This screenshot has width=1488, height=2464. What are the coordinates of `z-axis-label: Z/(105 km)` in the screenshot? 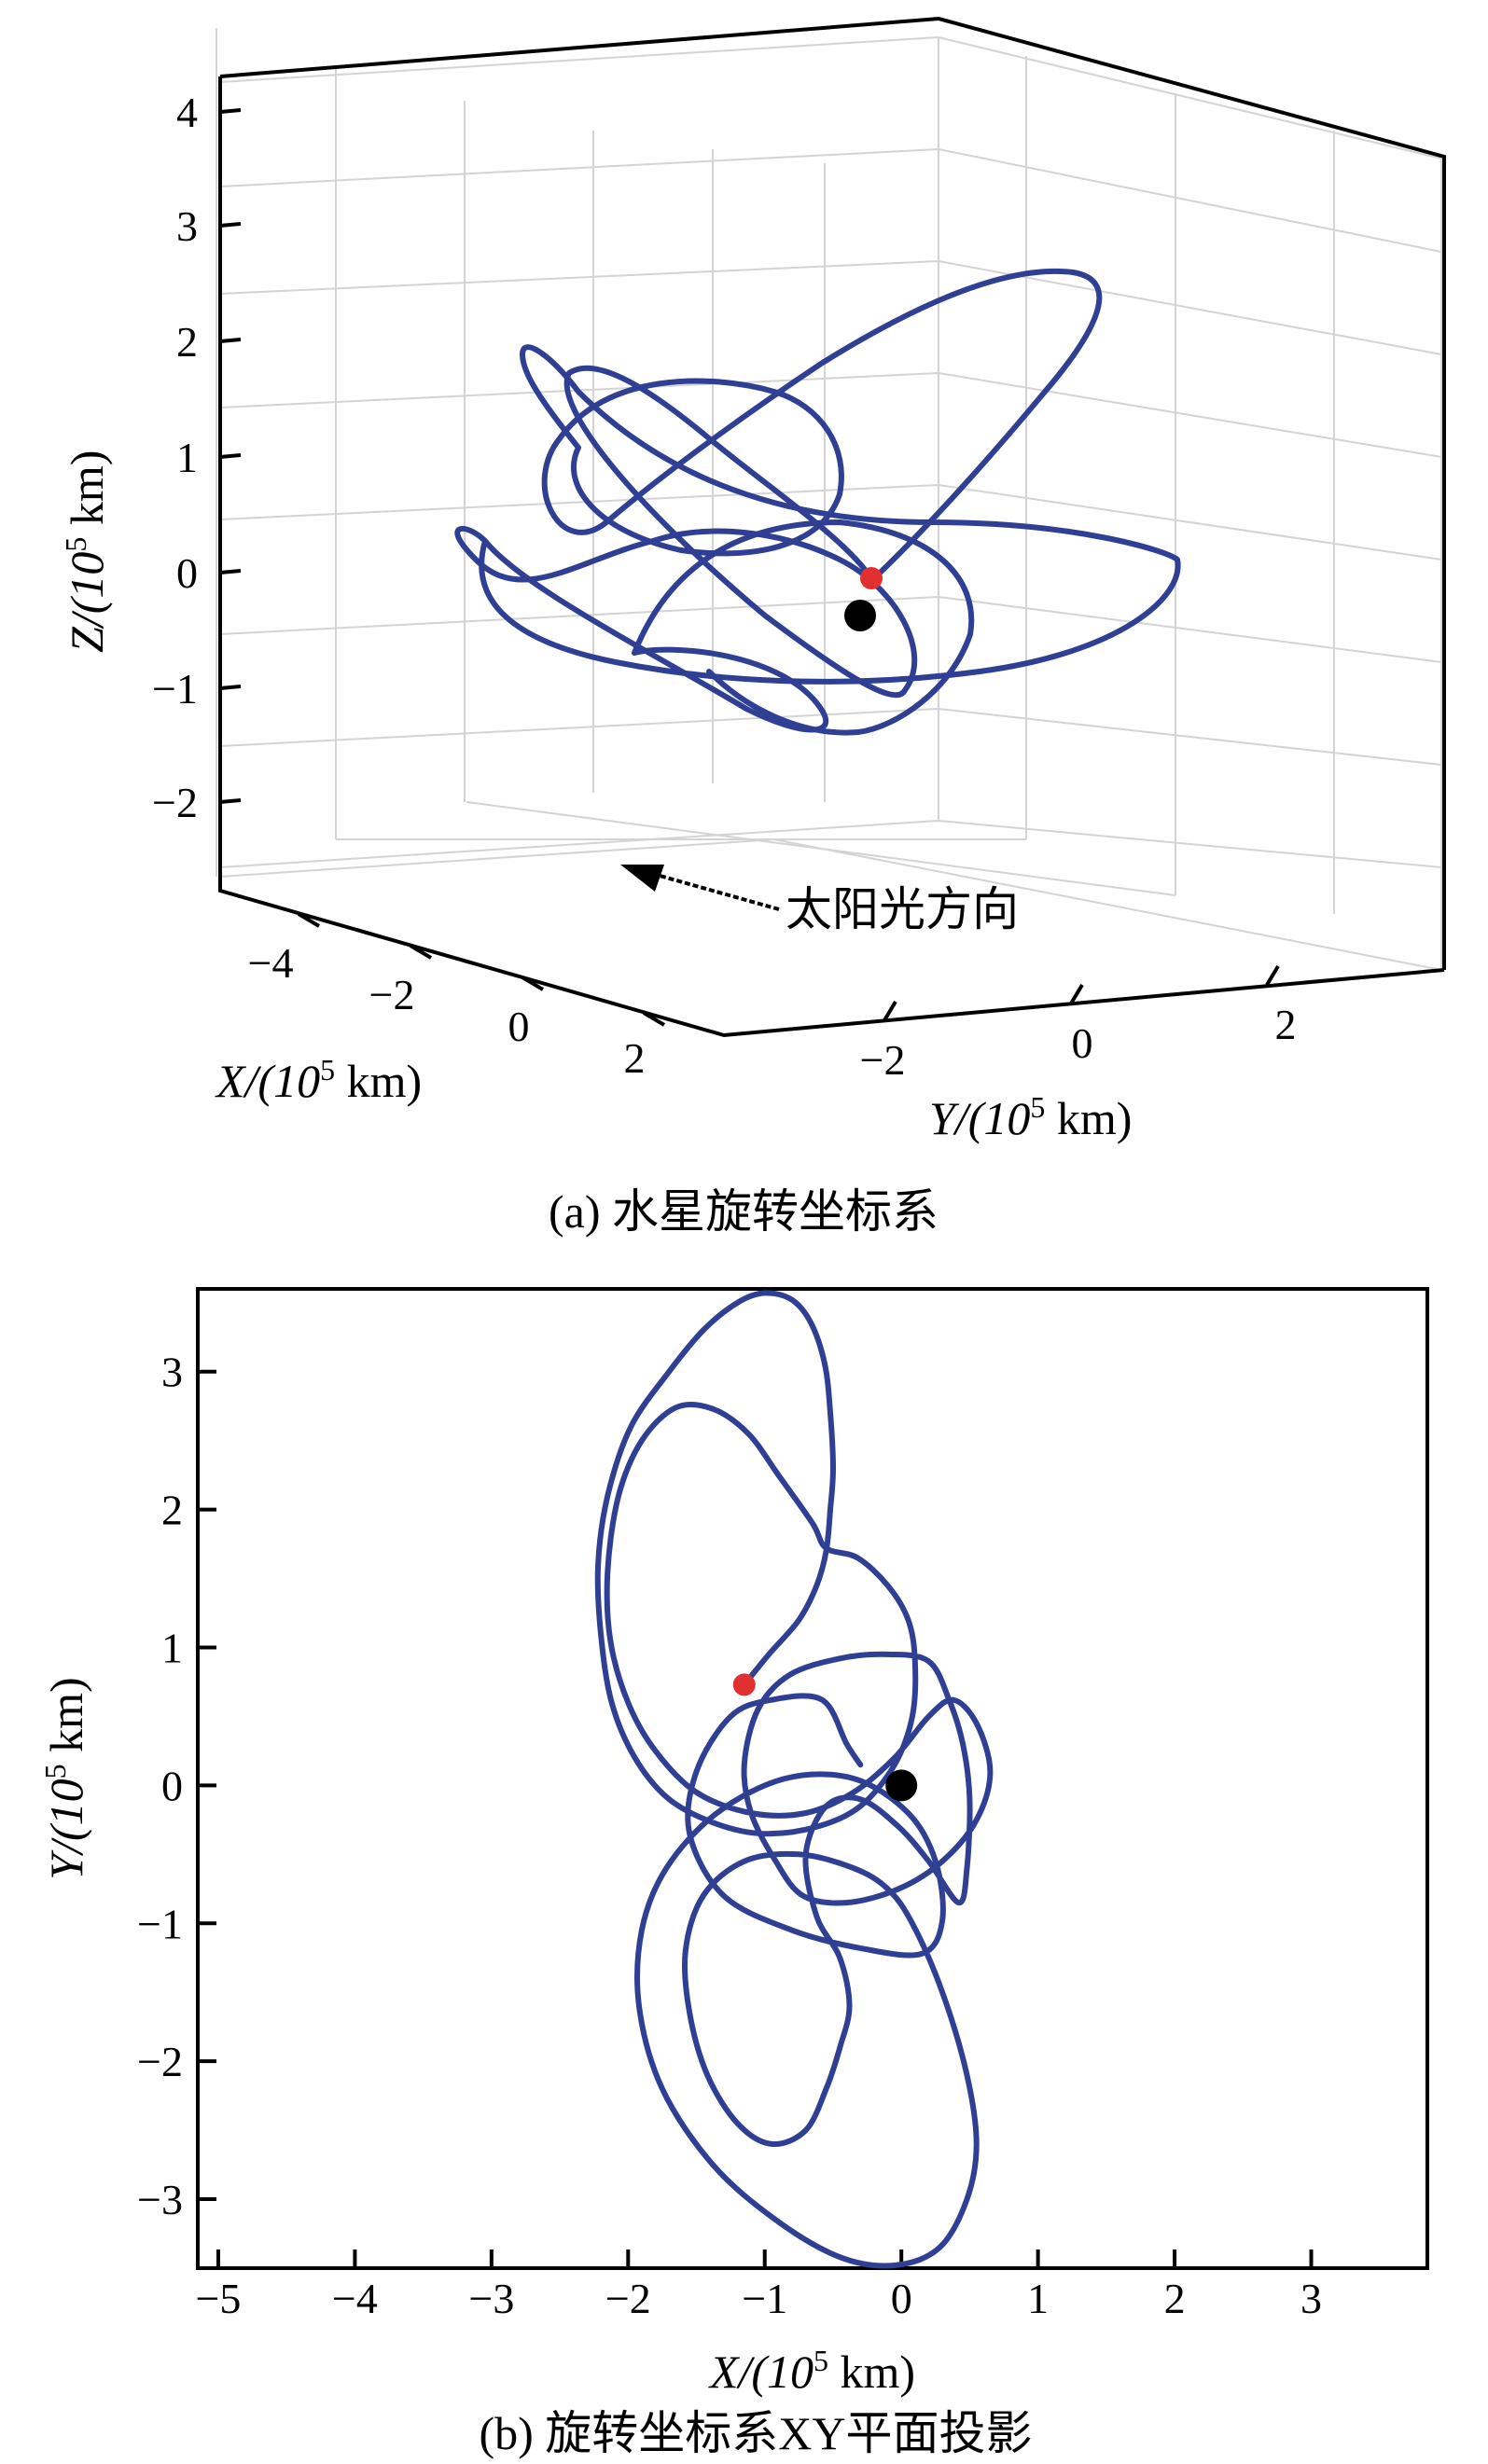 It's located at (86, 551).